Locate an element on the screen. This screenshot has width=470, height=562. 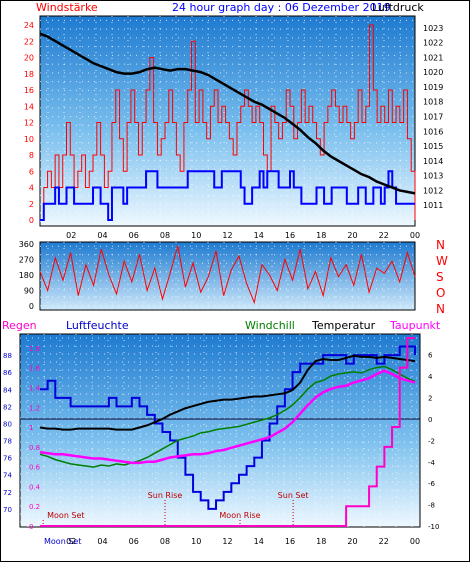
temp-tick-label: -2 is located at coordinates (431, 441).